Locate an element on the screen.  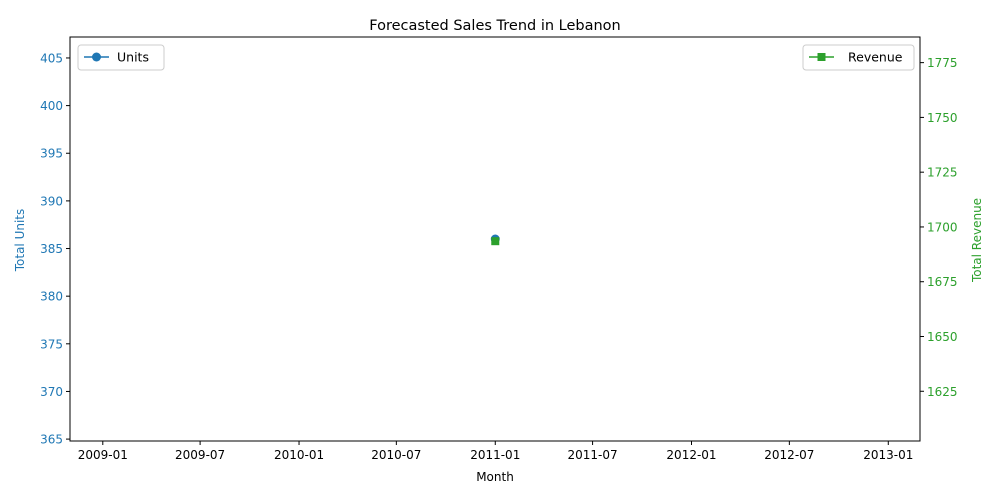
x-tick-label: 2010-07 is located at coordinates (396, 455).